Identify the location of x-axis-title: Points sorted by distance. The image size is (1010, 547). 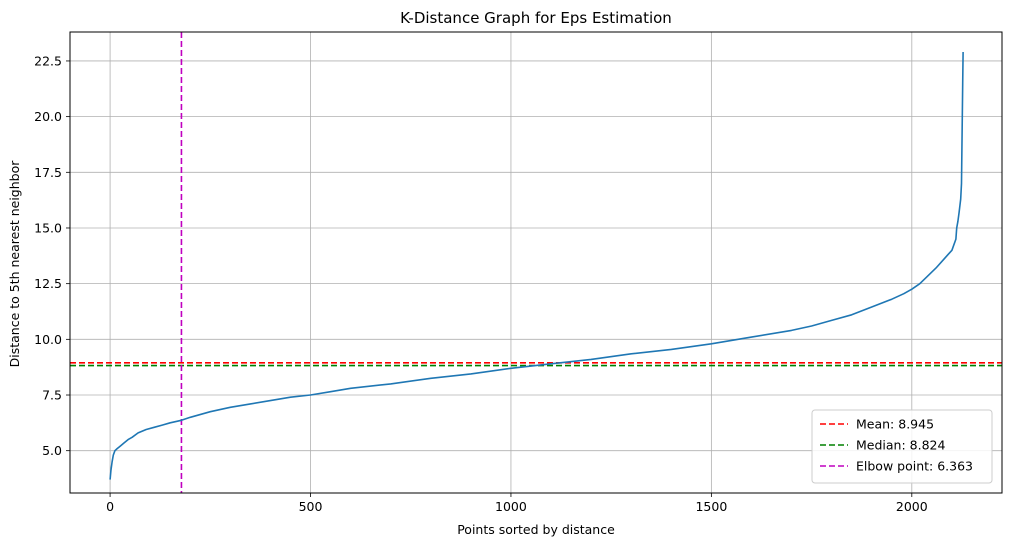
(536, 529).